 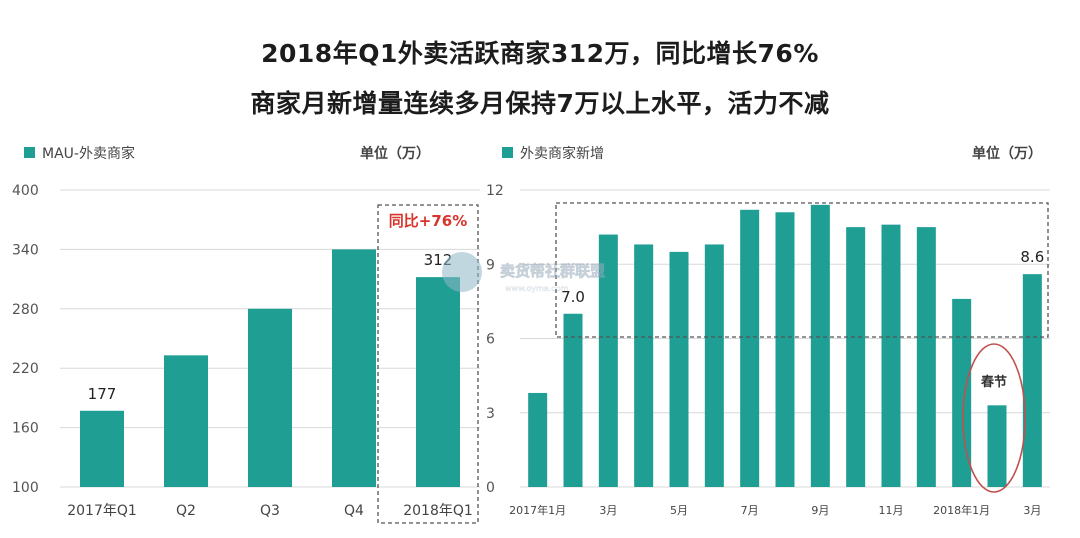 I want to click on left-xtick-label: Q2, so click(x=186, y=511).